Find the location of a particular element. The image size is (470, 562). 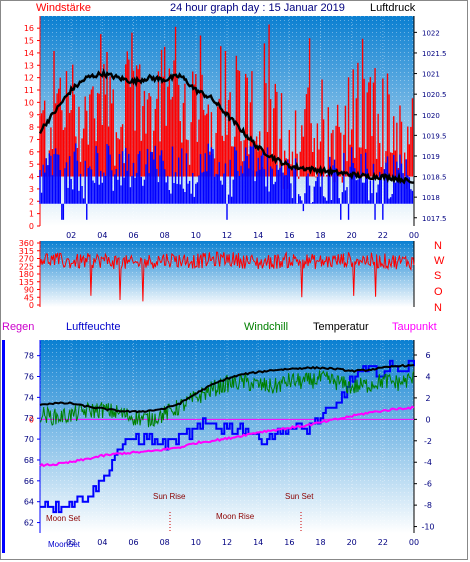

wind-average-series is located at coordinates (226, 179).